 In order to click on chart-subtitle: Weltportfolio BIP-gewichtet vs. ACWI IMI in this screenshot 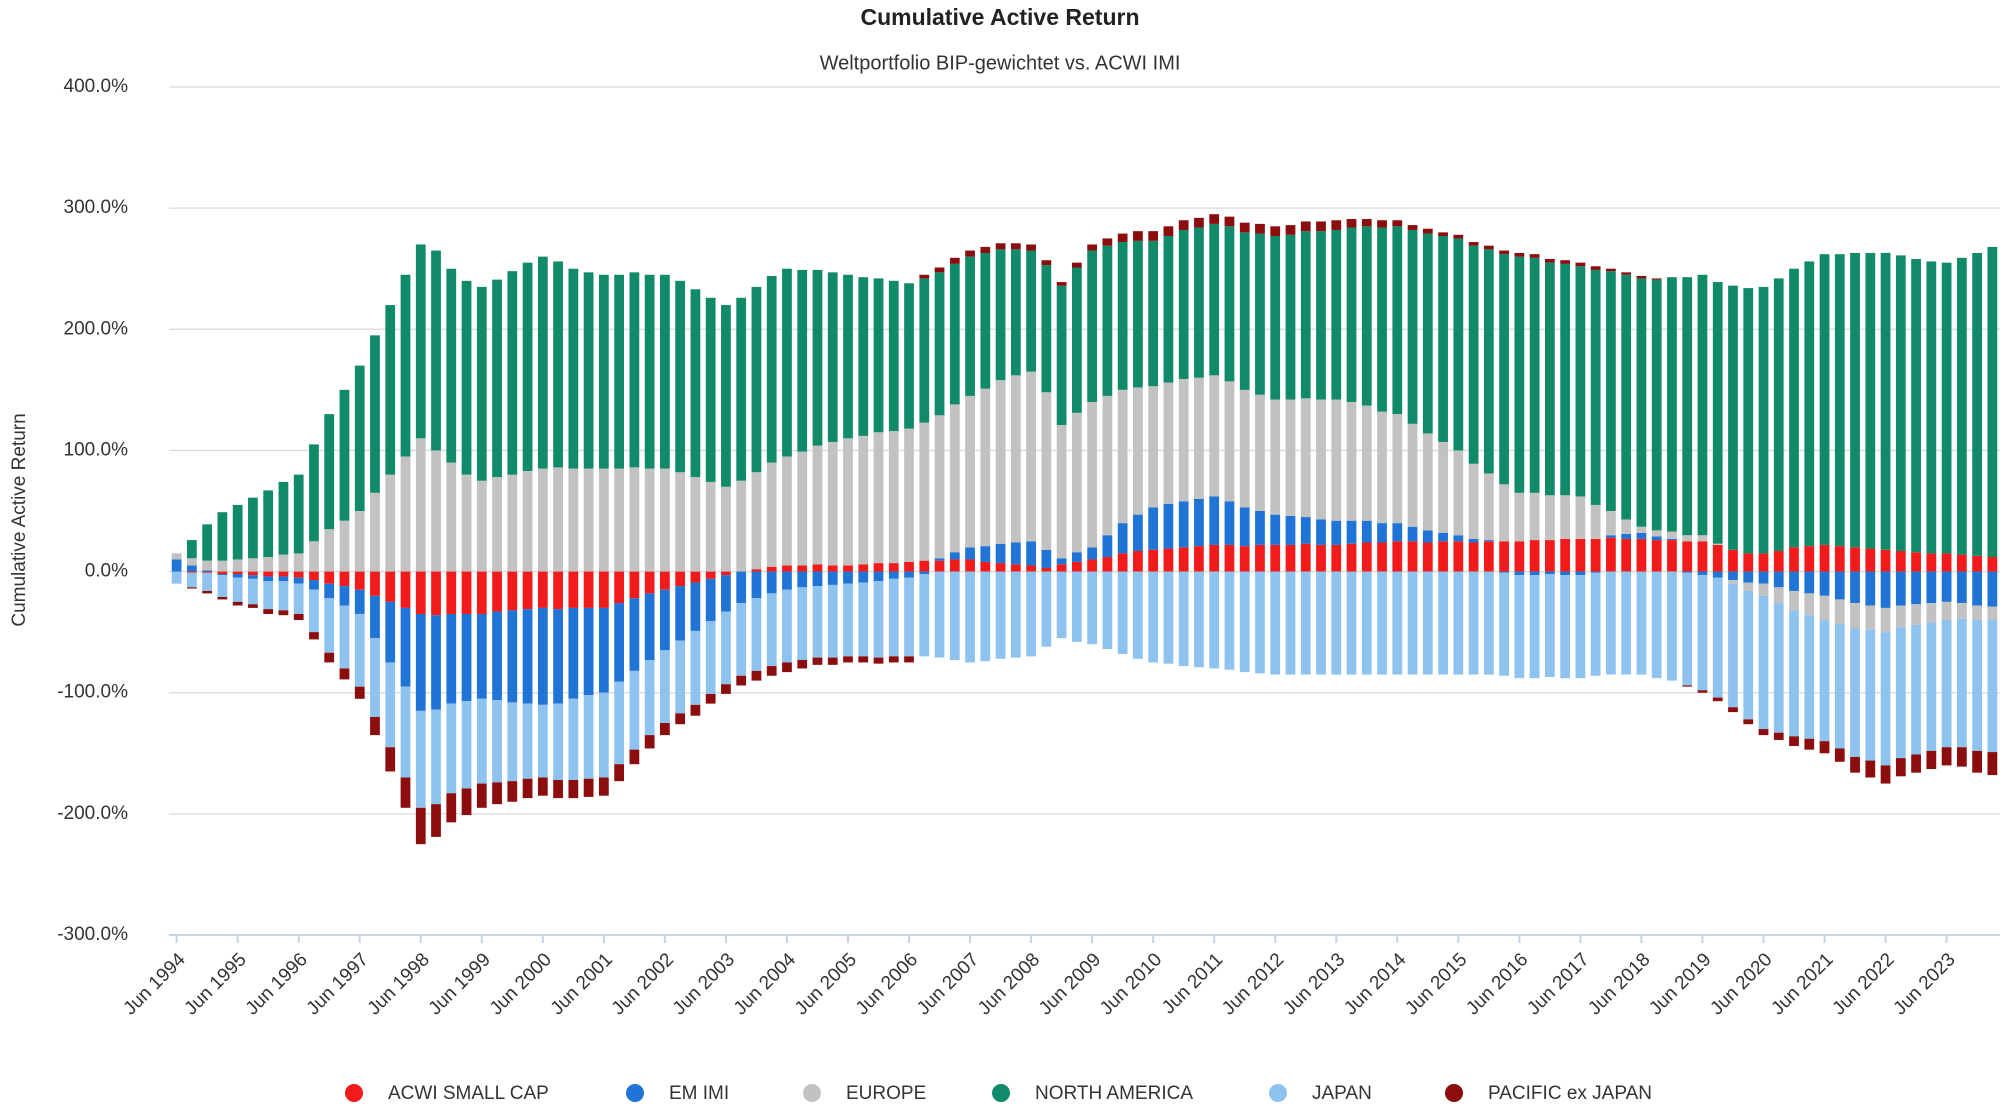, I will do `click(1000, 63)`.